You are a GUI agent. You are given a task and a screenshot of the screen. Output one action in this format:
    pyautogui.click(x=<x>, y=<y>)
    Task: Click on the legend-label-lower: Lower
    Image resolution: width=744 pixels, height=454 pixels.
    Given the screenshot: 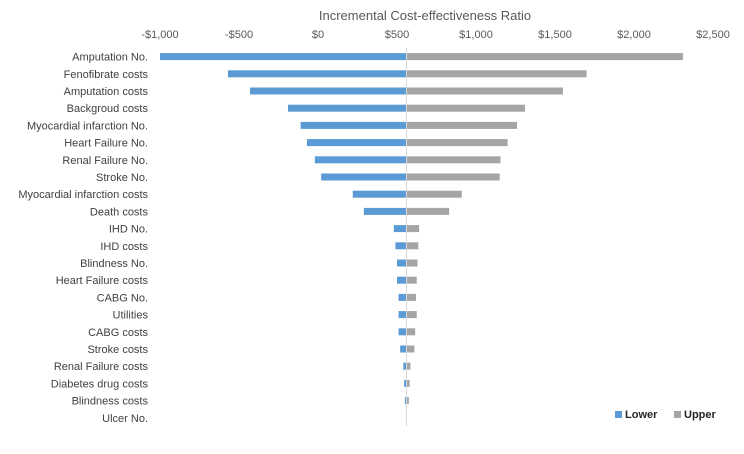 What is the action you would take?
    pyautogui.click(x=641, y=415)
    